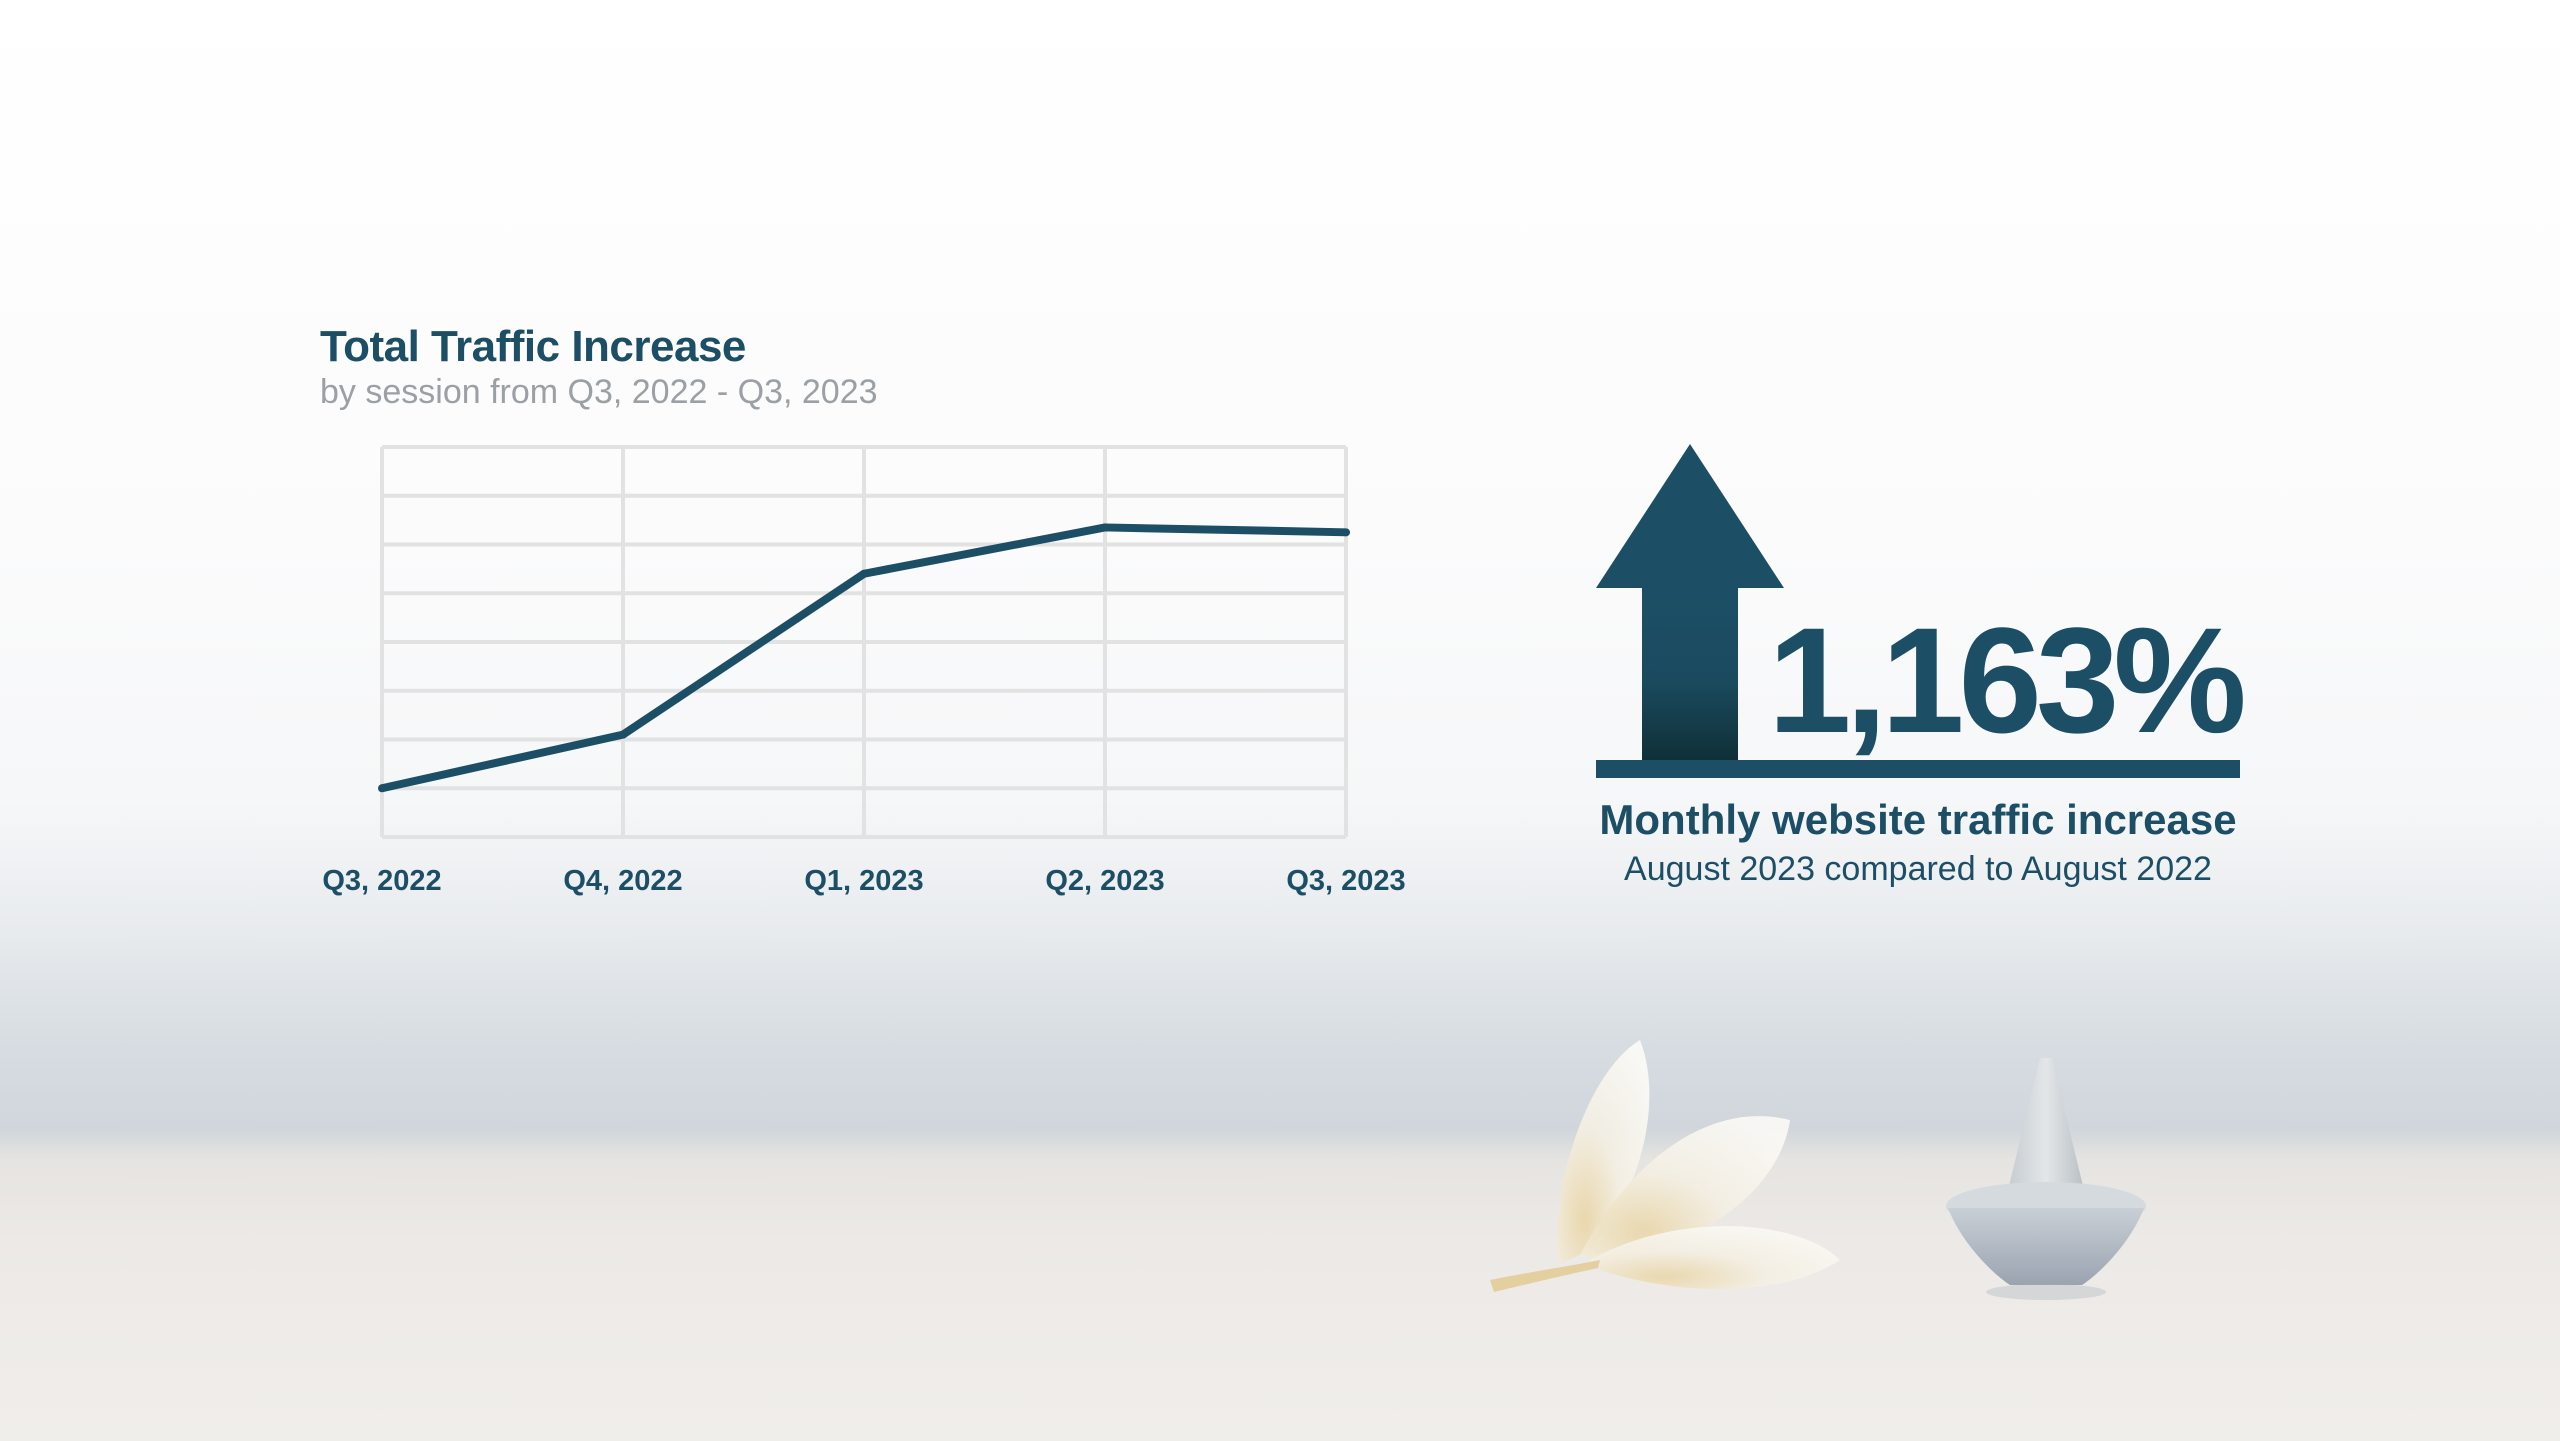 The height and width of the screenshot is (1441, 2560). What do you see at coordinates (1918, 769) in the screenshot?
I see `arrow-baseline` at bounding box center [1918, 769].